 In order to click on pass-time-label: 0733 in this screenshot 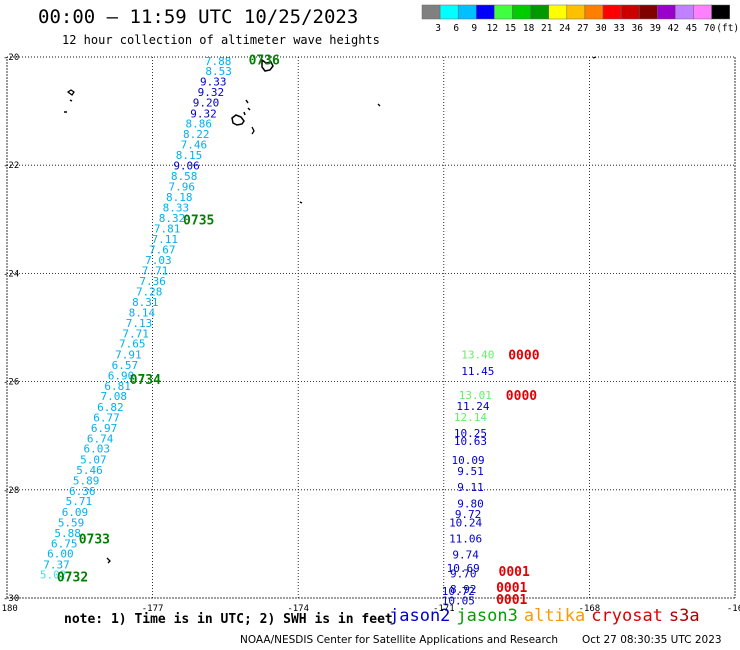, I will do `click(94, 539)`.